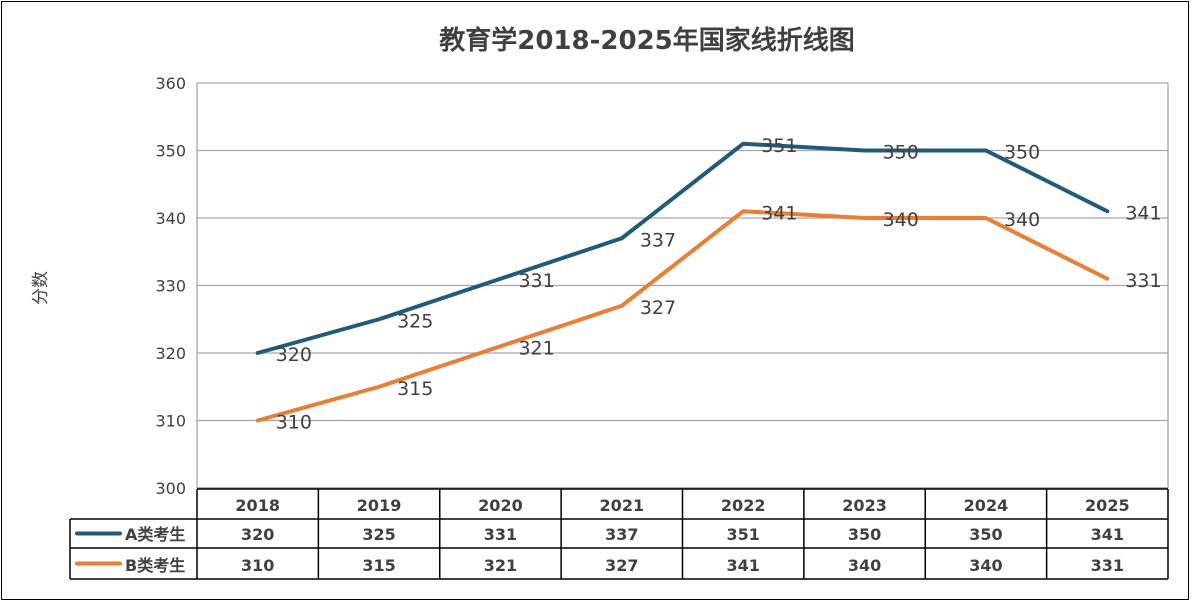  Describe the element at coordinates (170, 83) in the screenshot. I see `y-tick-label: 360` at that location.